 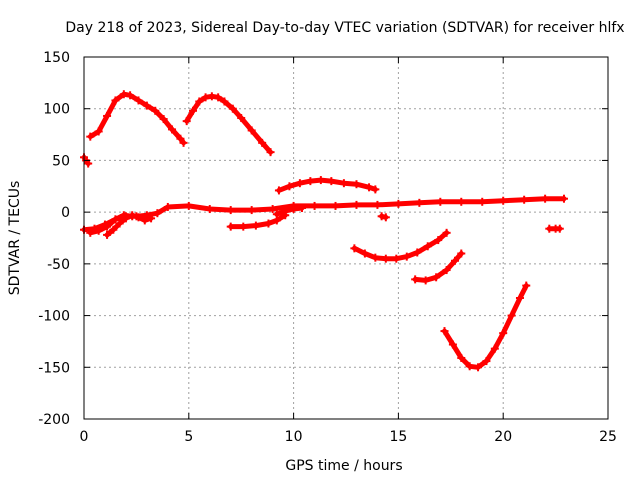 I want to click on x-tick-label: 25, so click(x=608, y=437).